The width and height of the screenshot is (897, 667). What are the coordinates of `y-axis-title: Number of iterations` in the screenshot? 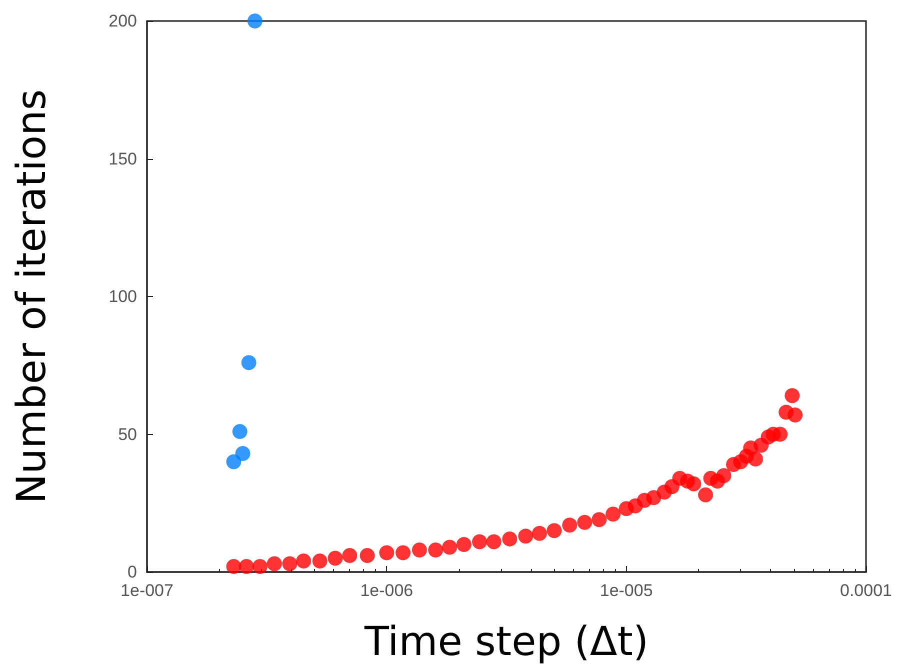 It's located at (32, 296).